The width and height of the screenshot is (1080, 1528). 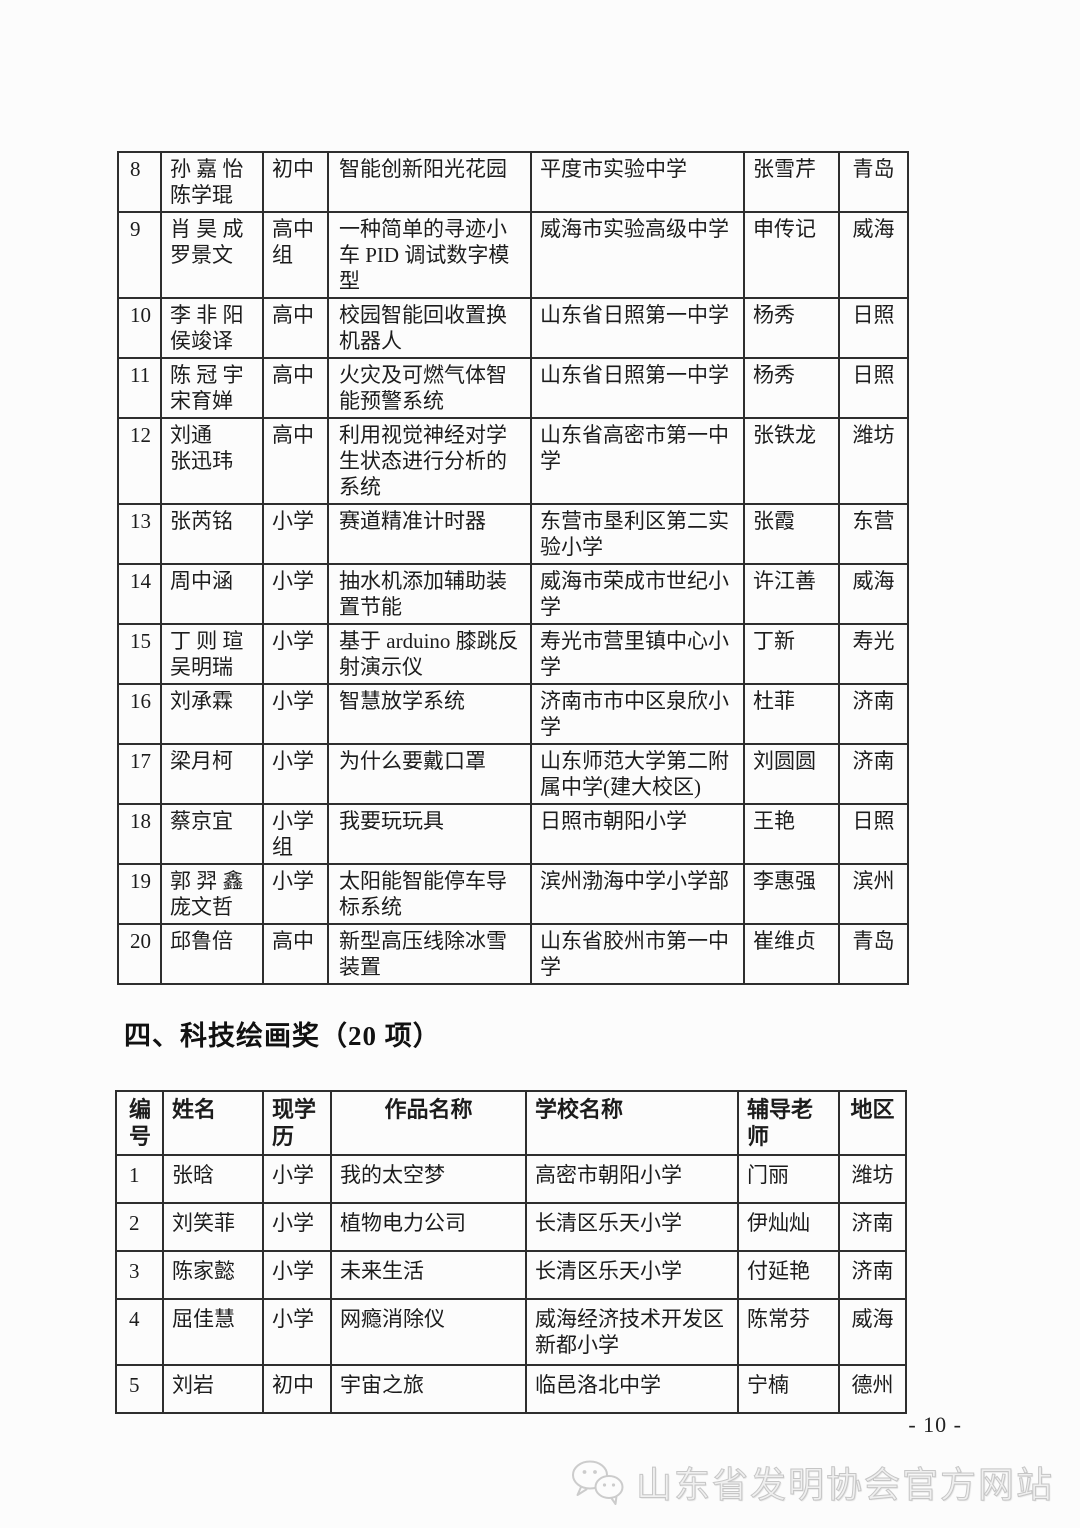 I want to click on table-row: 20 邱鲁倍 高中 新型高压线除冰雪装置 山东省胶州市第一中学 崔维贞 青岛, so click(x=513, y=954).